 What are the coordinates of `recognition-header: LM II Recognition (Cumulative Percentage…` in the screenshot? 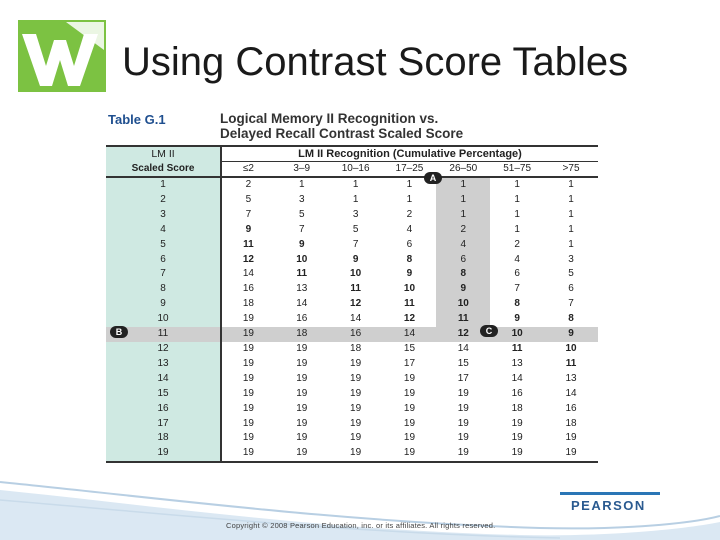 It's located at (409, 153).